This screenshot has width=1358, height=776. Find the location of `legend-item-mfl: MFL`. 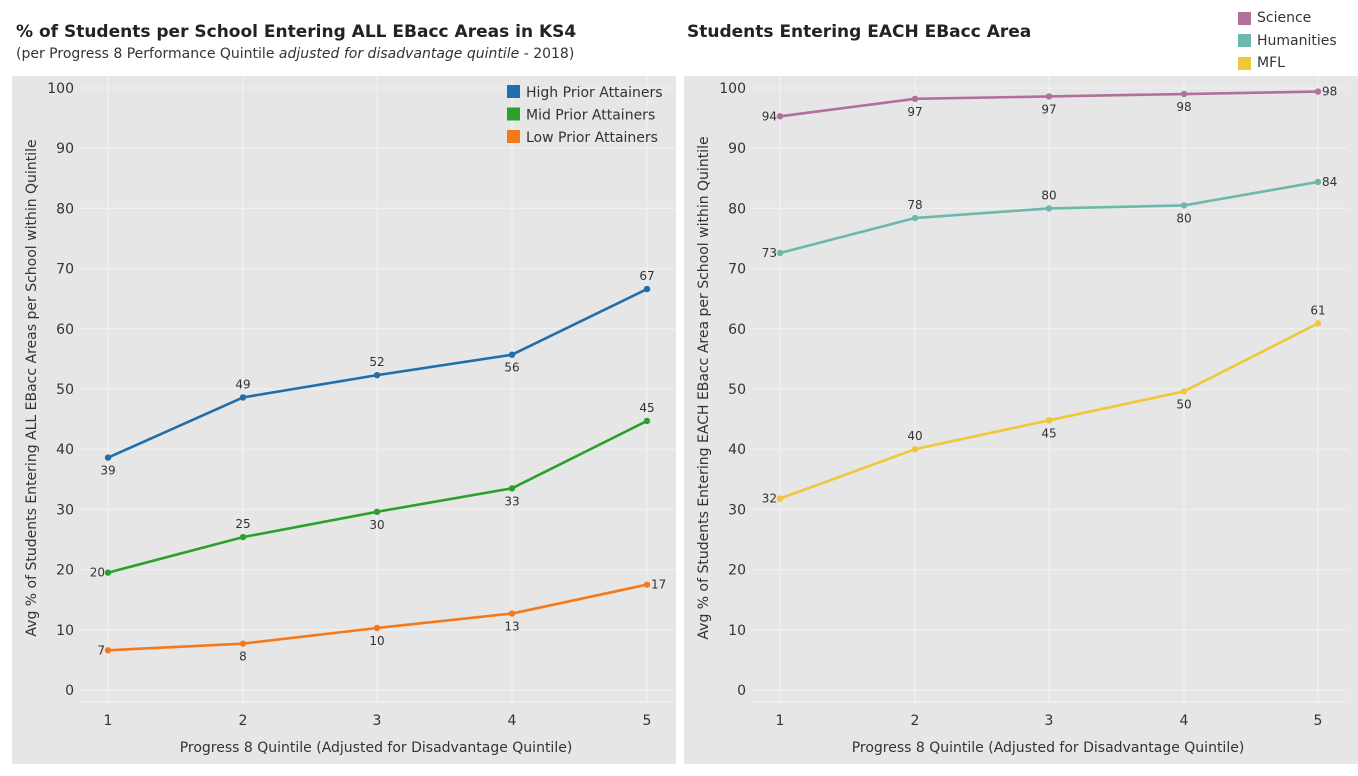

legend-item-mfl: MFL is located at coordinates (1287, 63).